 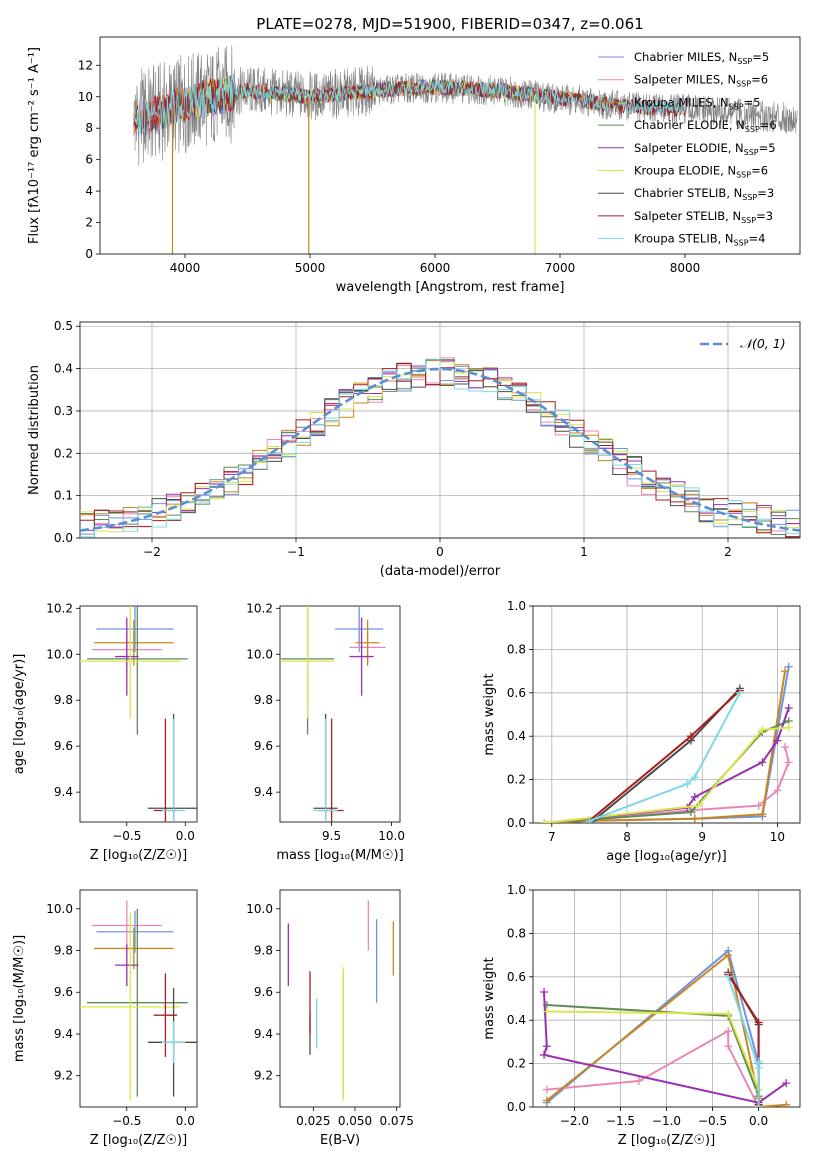 I want to click on x-tick-label: 2, so click(x=728, y=552).